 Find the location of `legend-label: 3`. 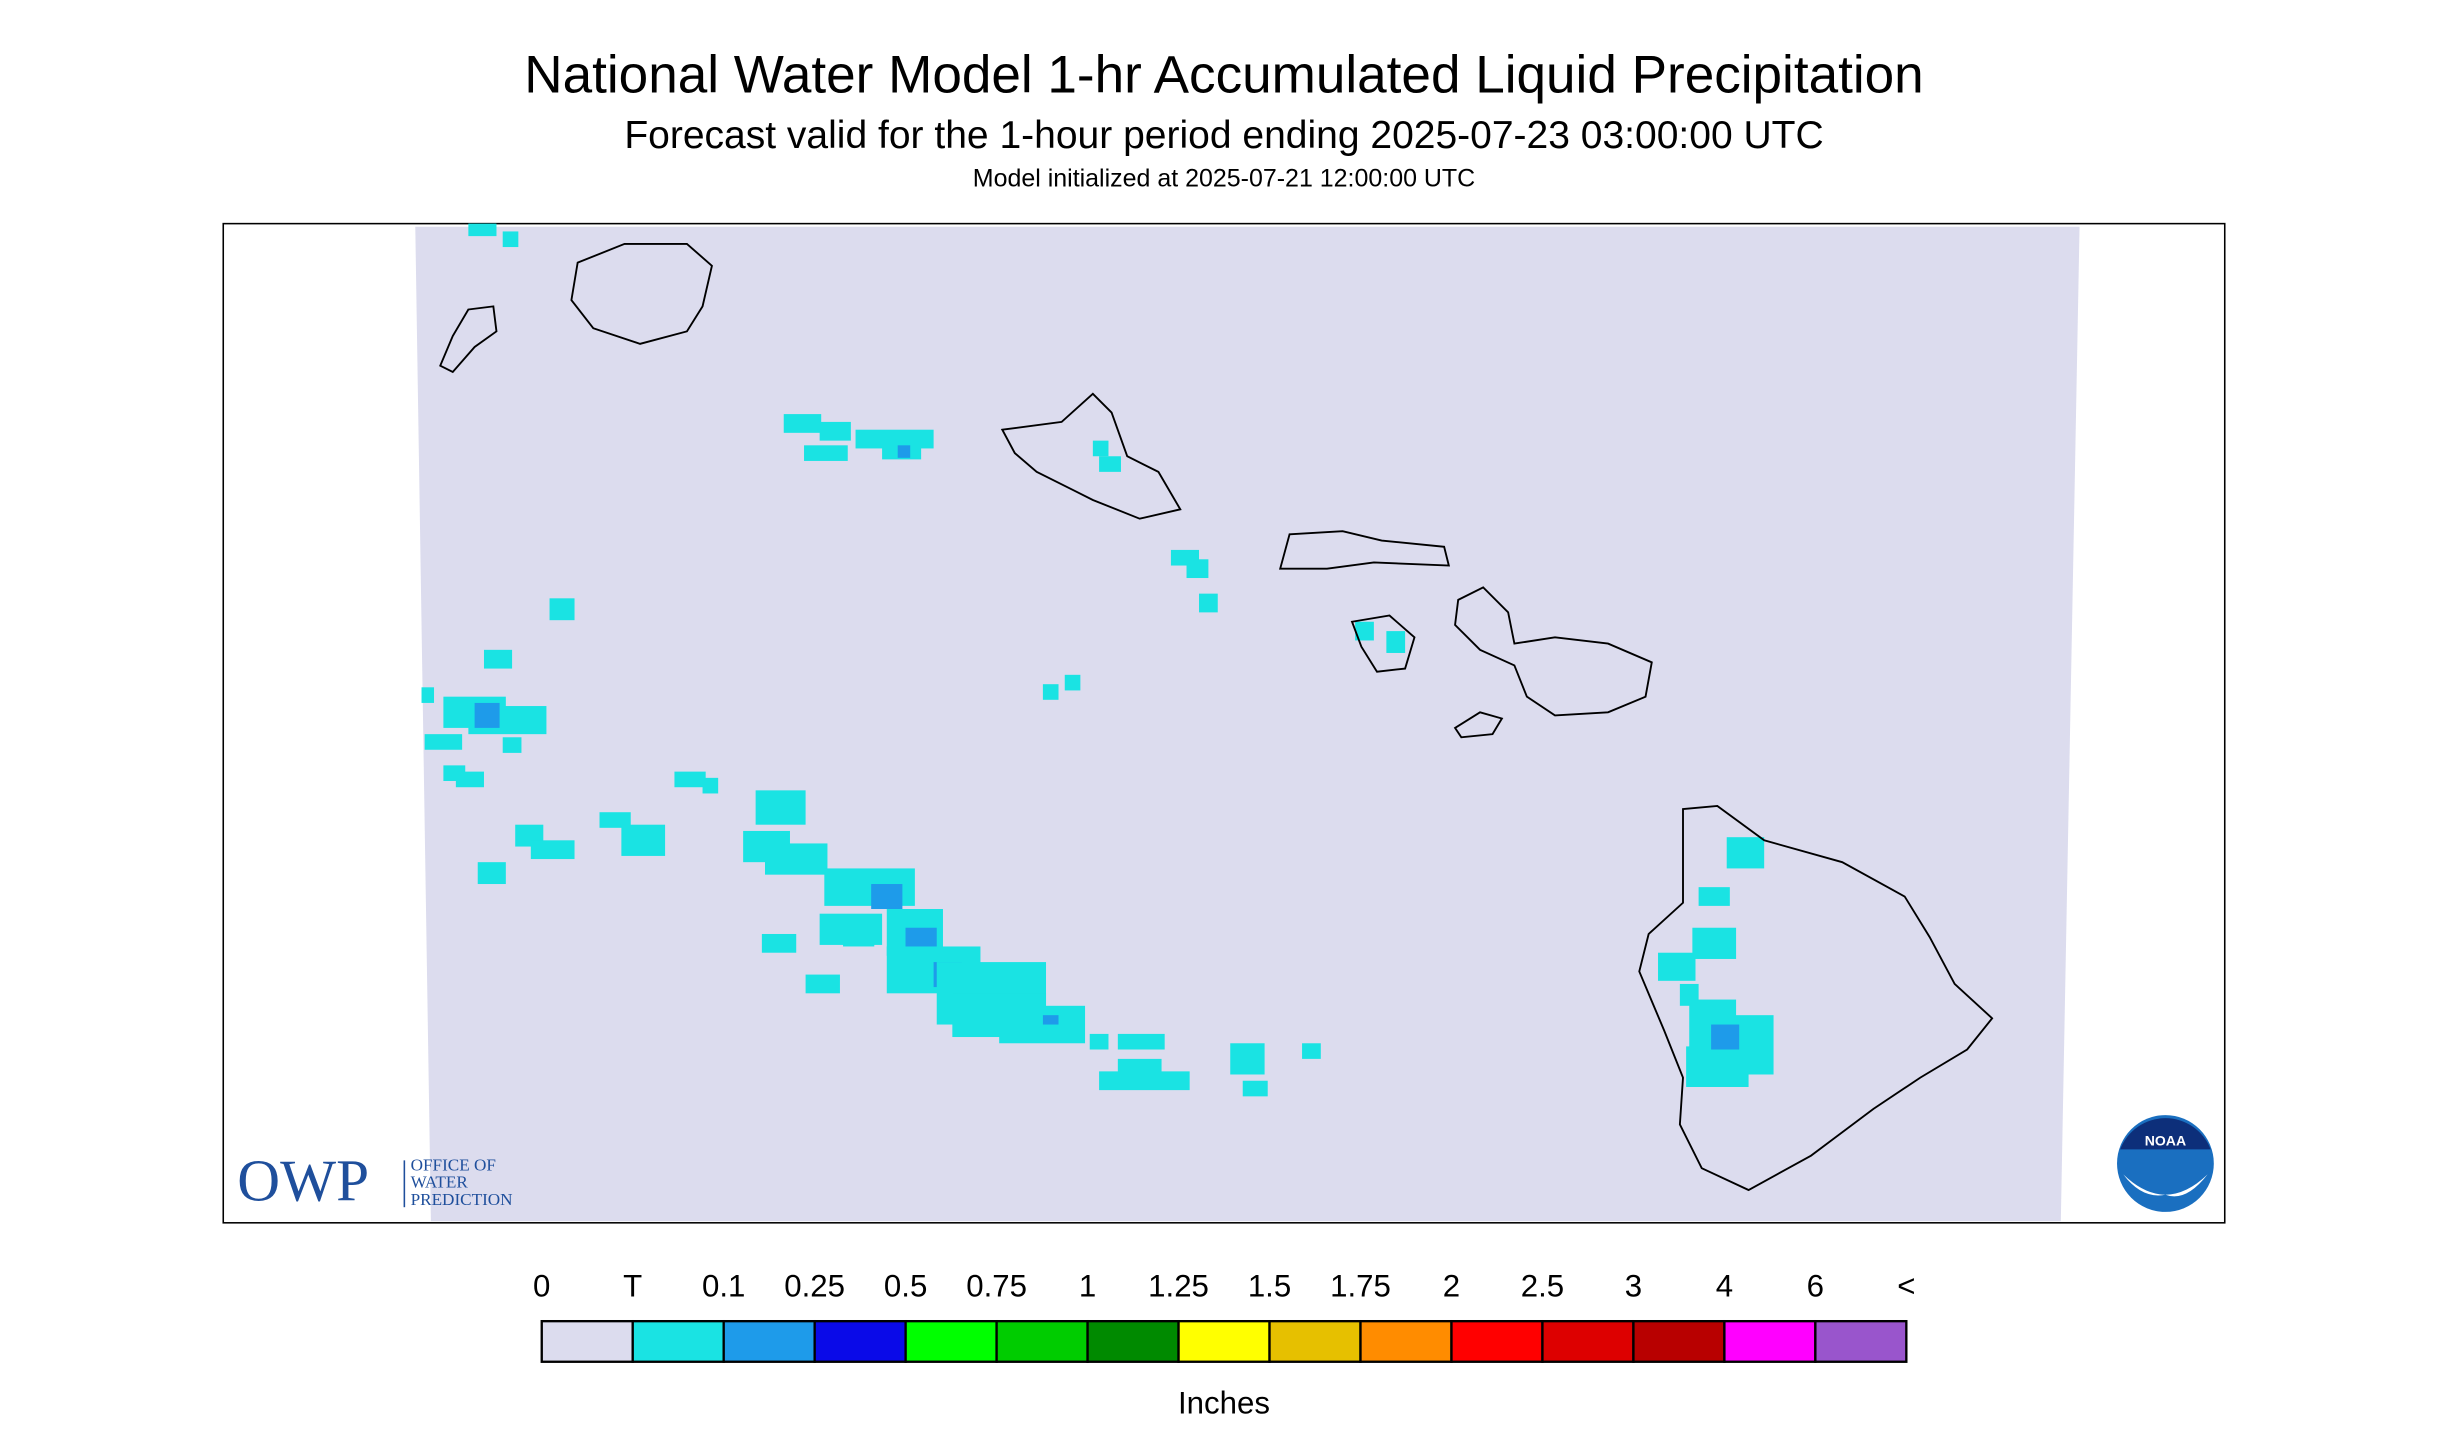

legend-label: 3 is located at coordinates (1633, 1286).